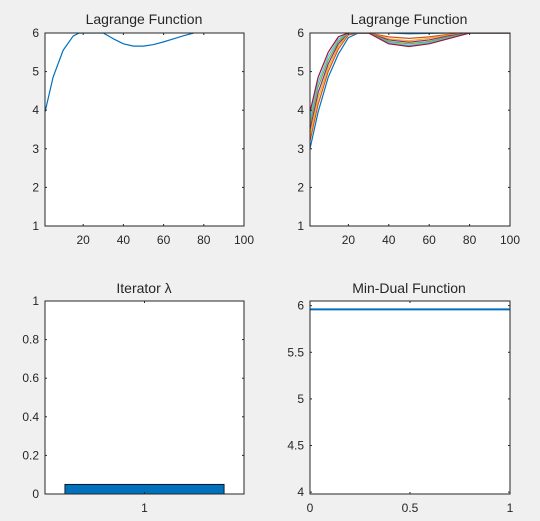 The height and width of the screenshot is (521, 540). What do you see at coordinates (144, 397) in the screenshot?
I see `axes-3-background` at bounding box center [144, 397].